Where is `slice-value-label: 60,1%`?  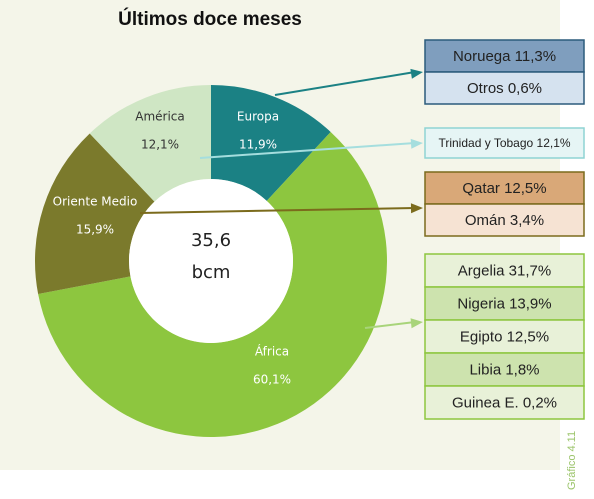
slice-value-label: 60,1% is located at coordinates (272, 380).